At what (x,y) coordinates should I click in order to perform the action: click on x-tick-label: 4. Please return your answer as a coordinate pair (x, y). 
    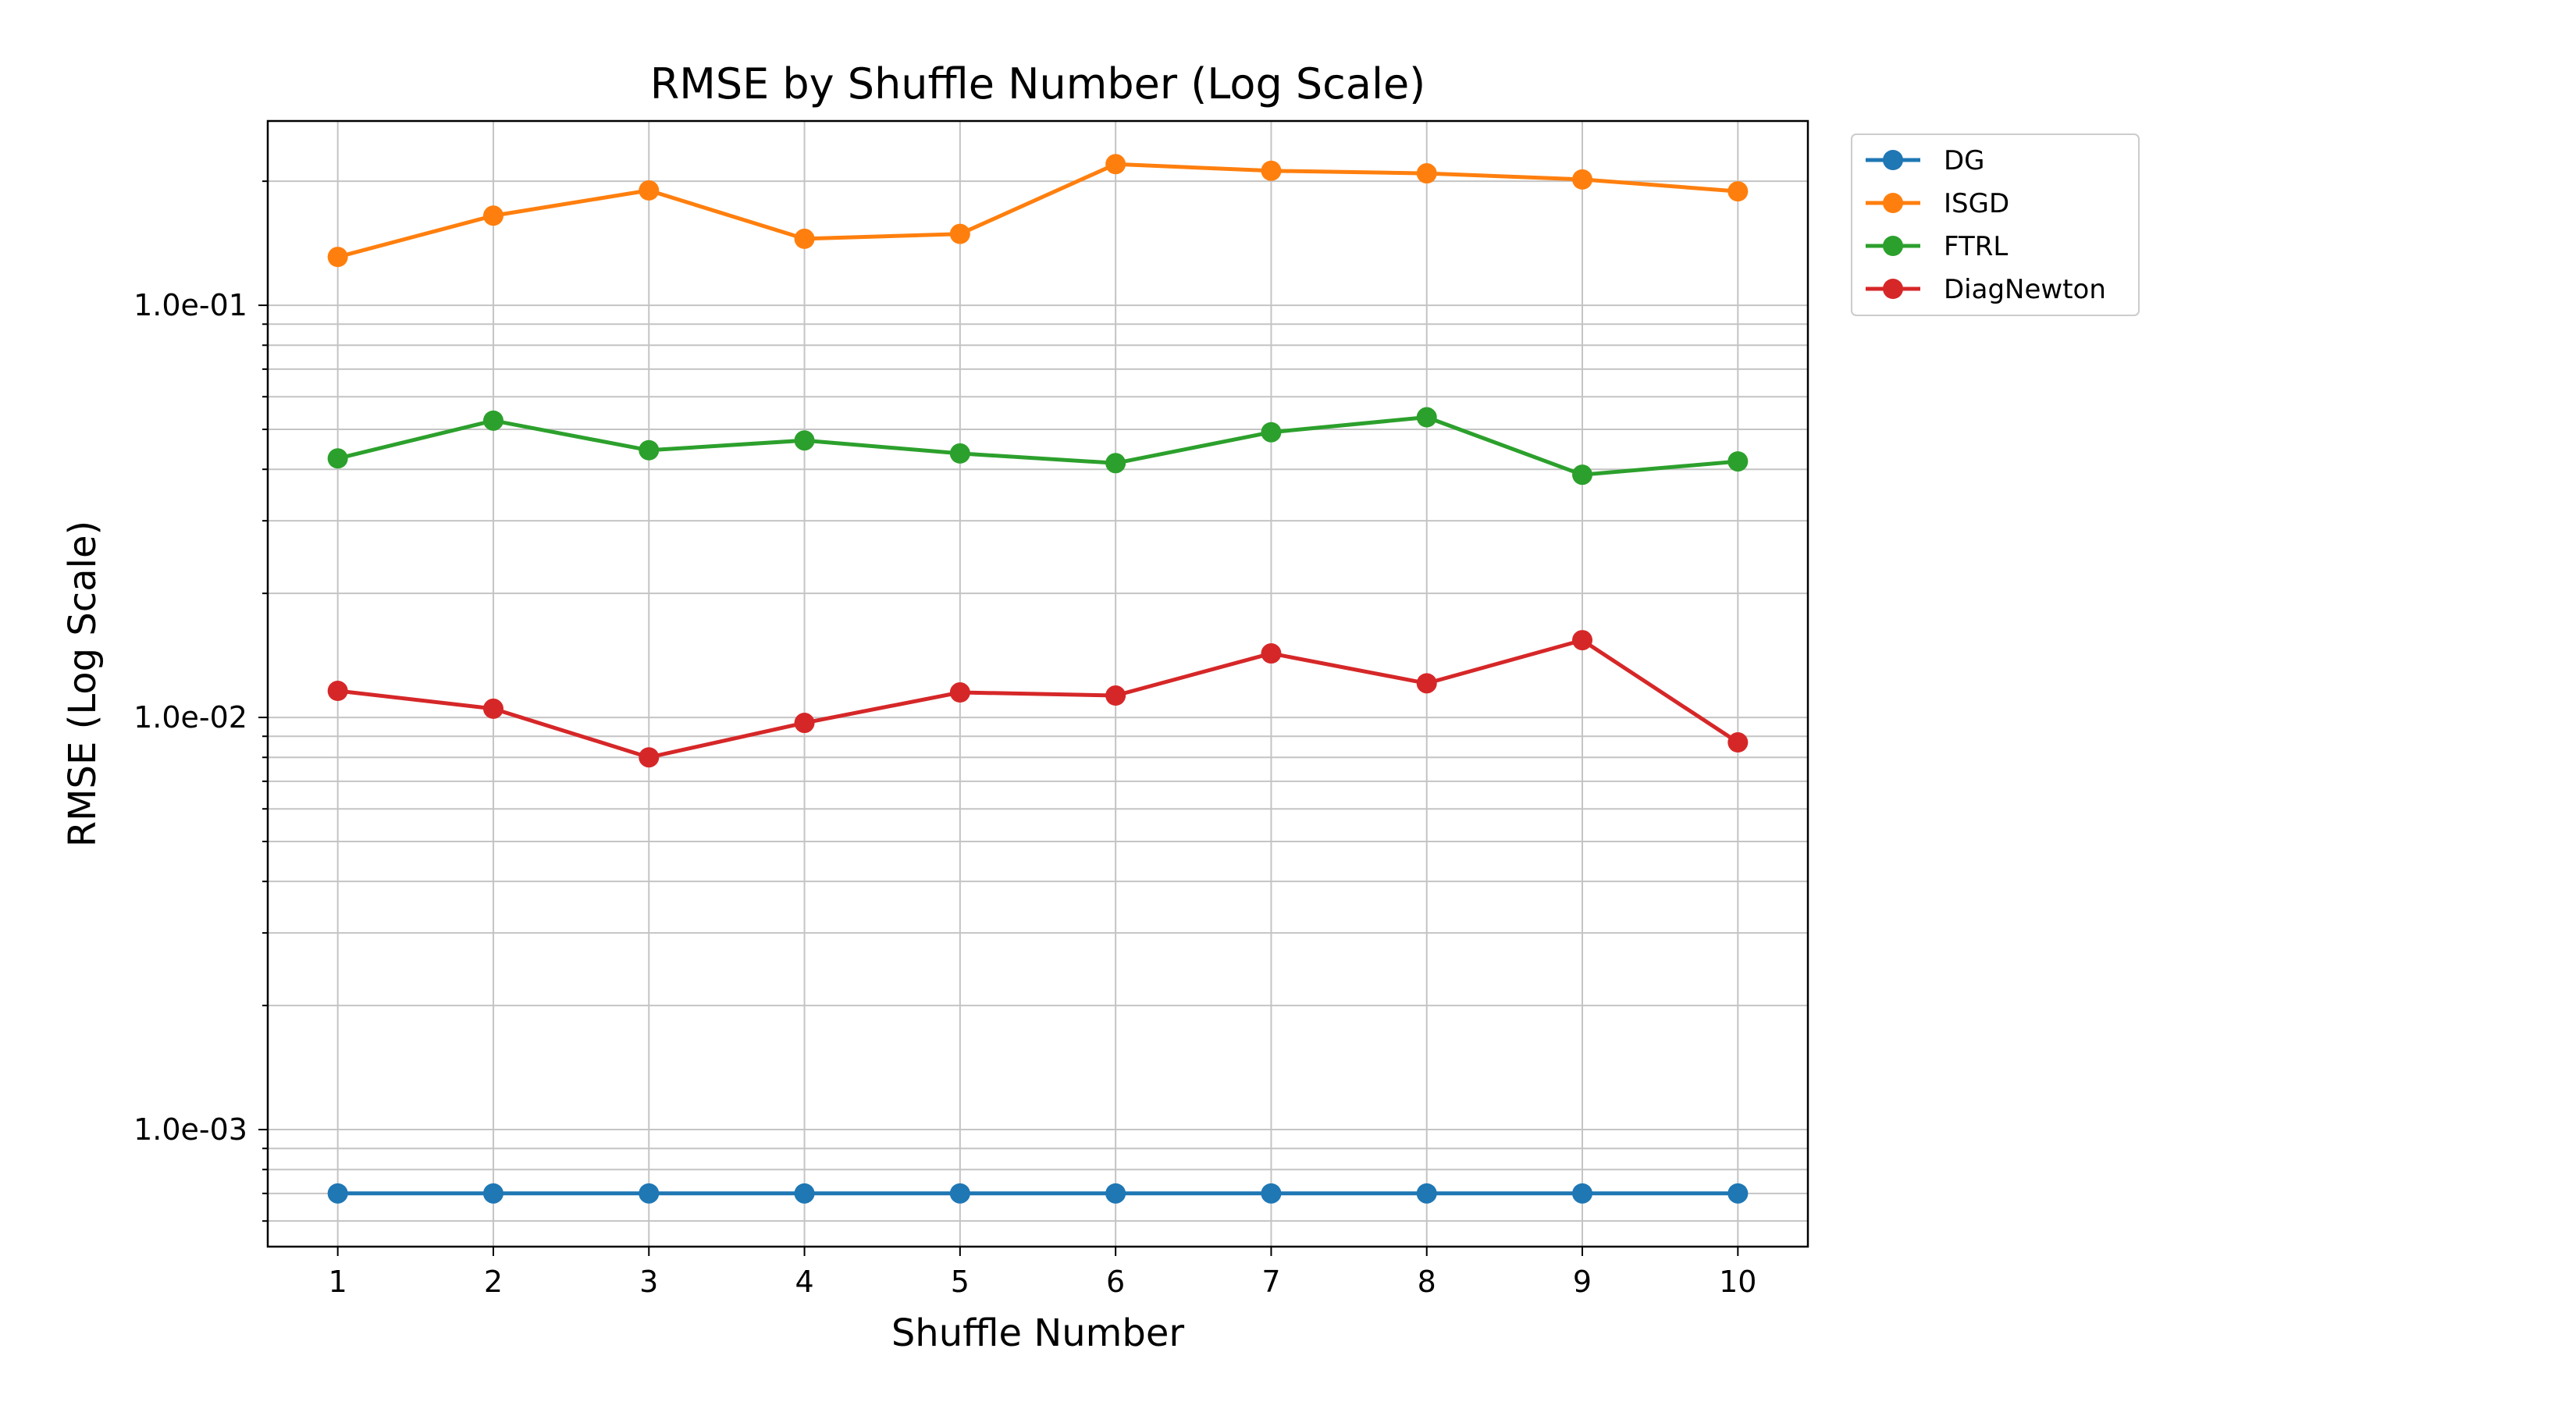
    Looking at the image, I should click on (804, 1282).